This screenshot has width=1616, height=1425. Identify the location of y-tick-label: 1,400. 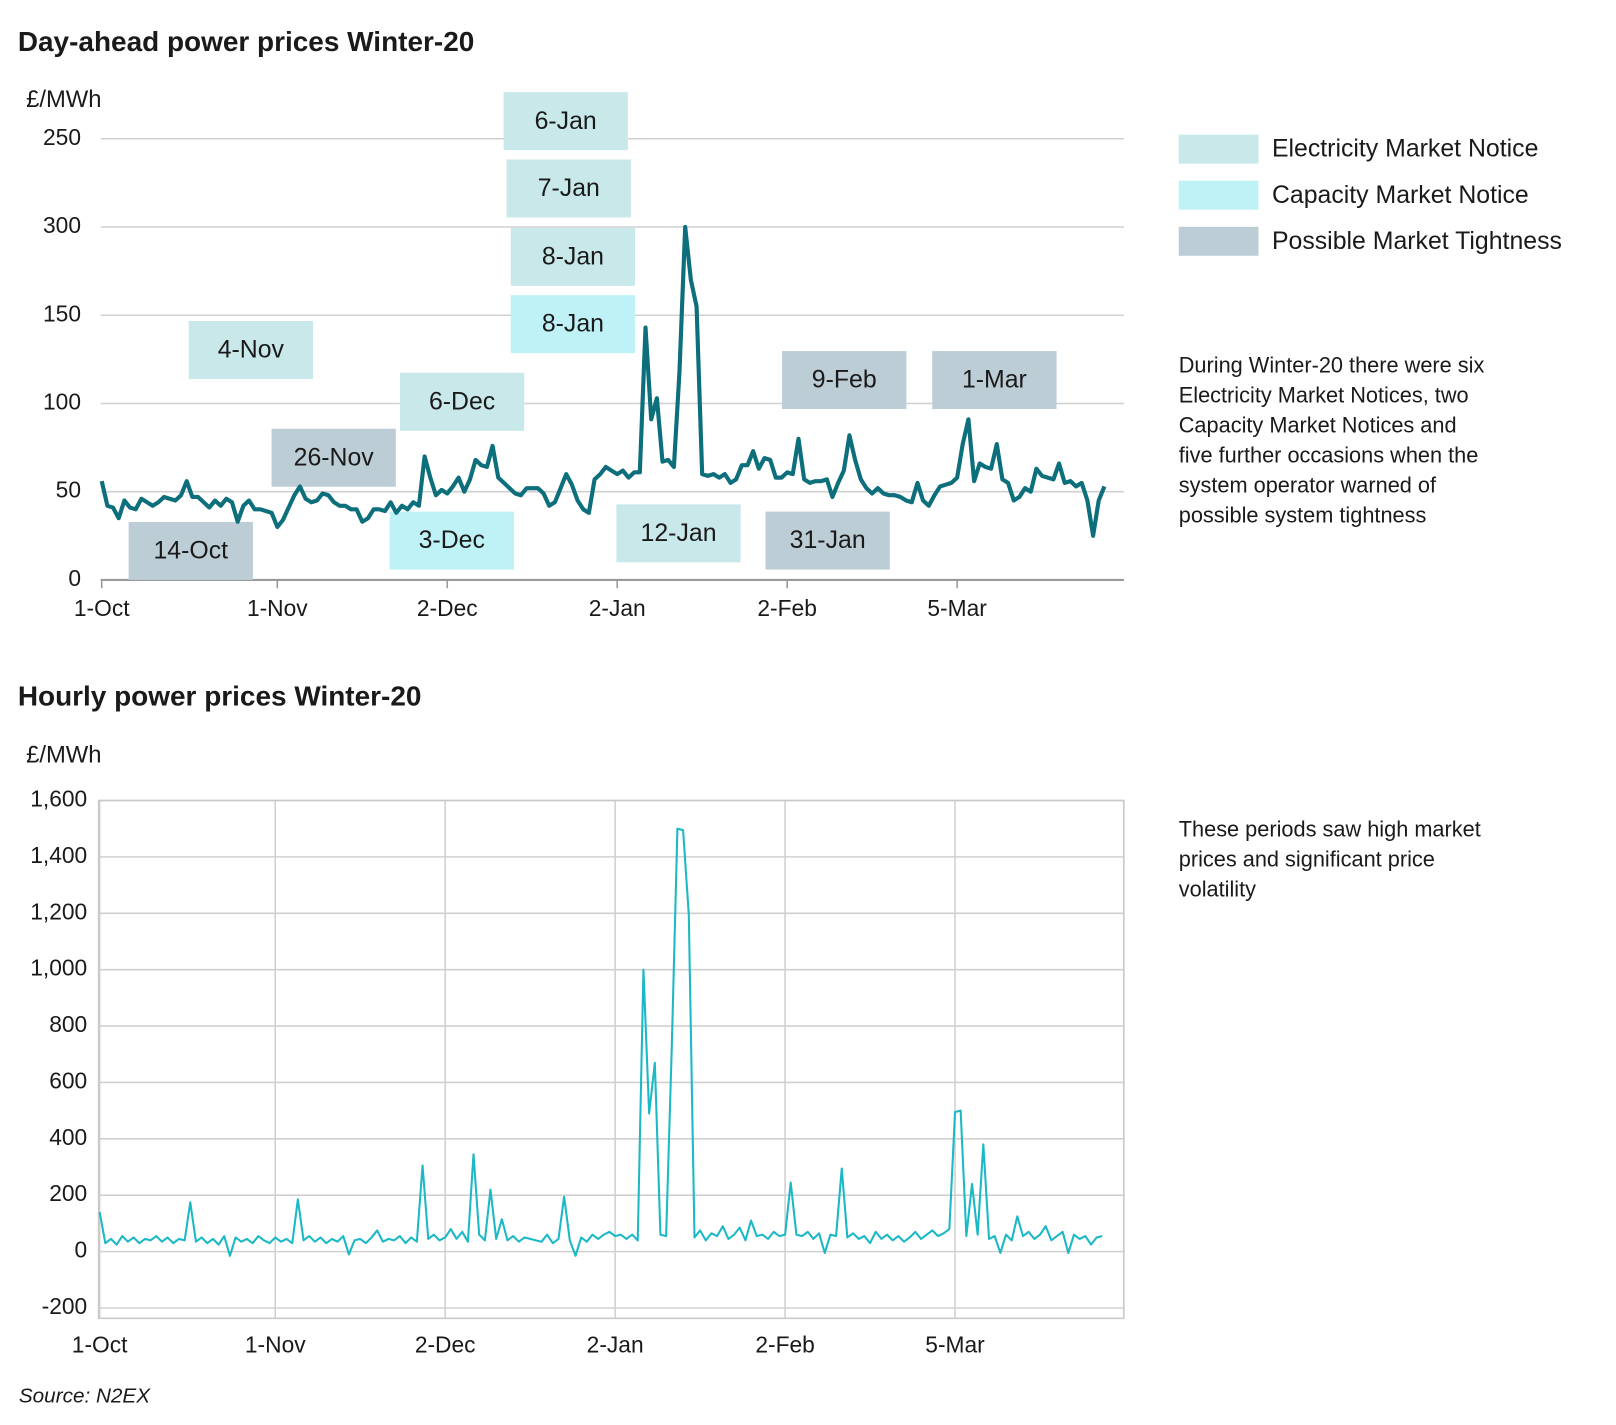
(58, 855).